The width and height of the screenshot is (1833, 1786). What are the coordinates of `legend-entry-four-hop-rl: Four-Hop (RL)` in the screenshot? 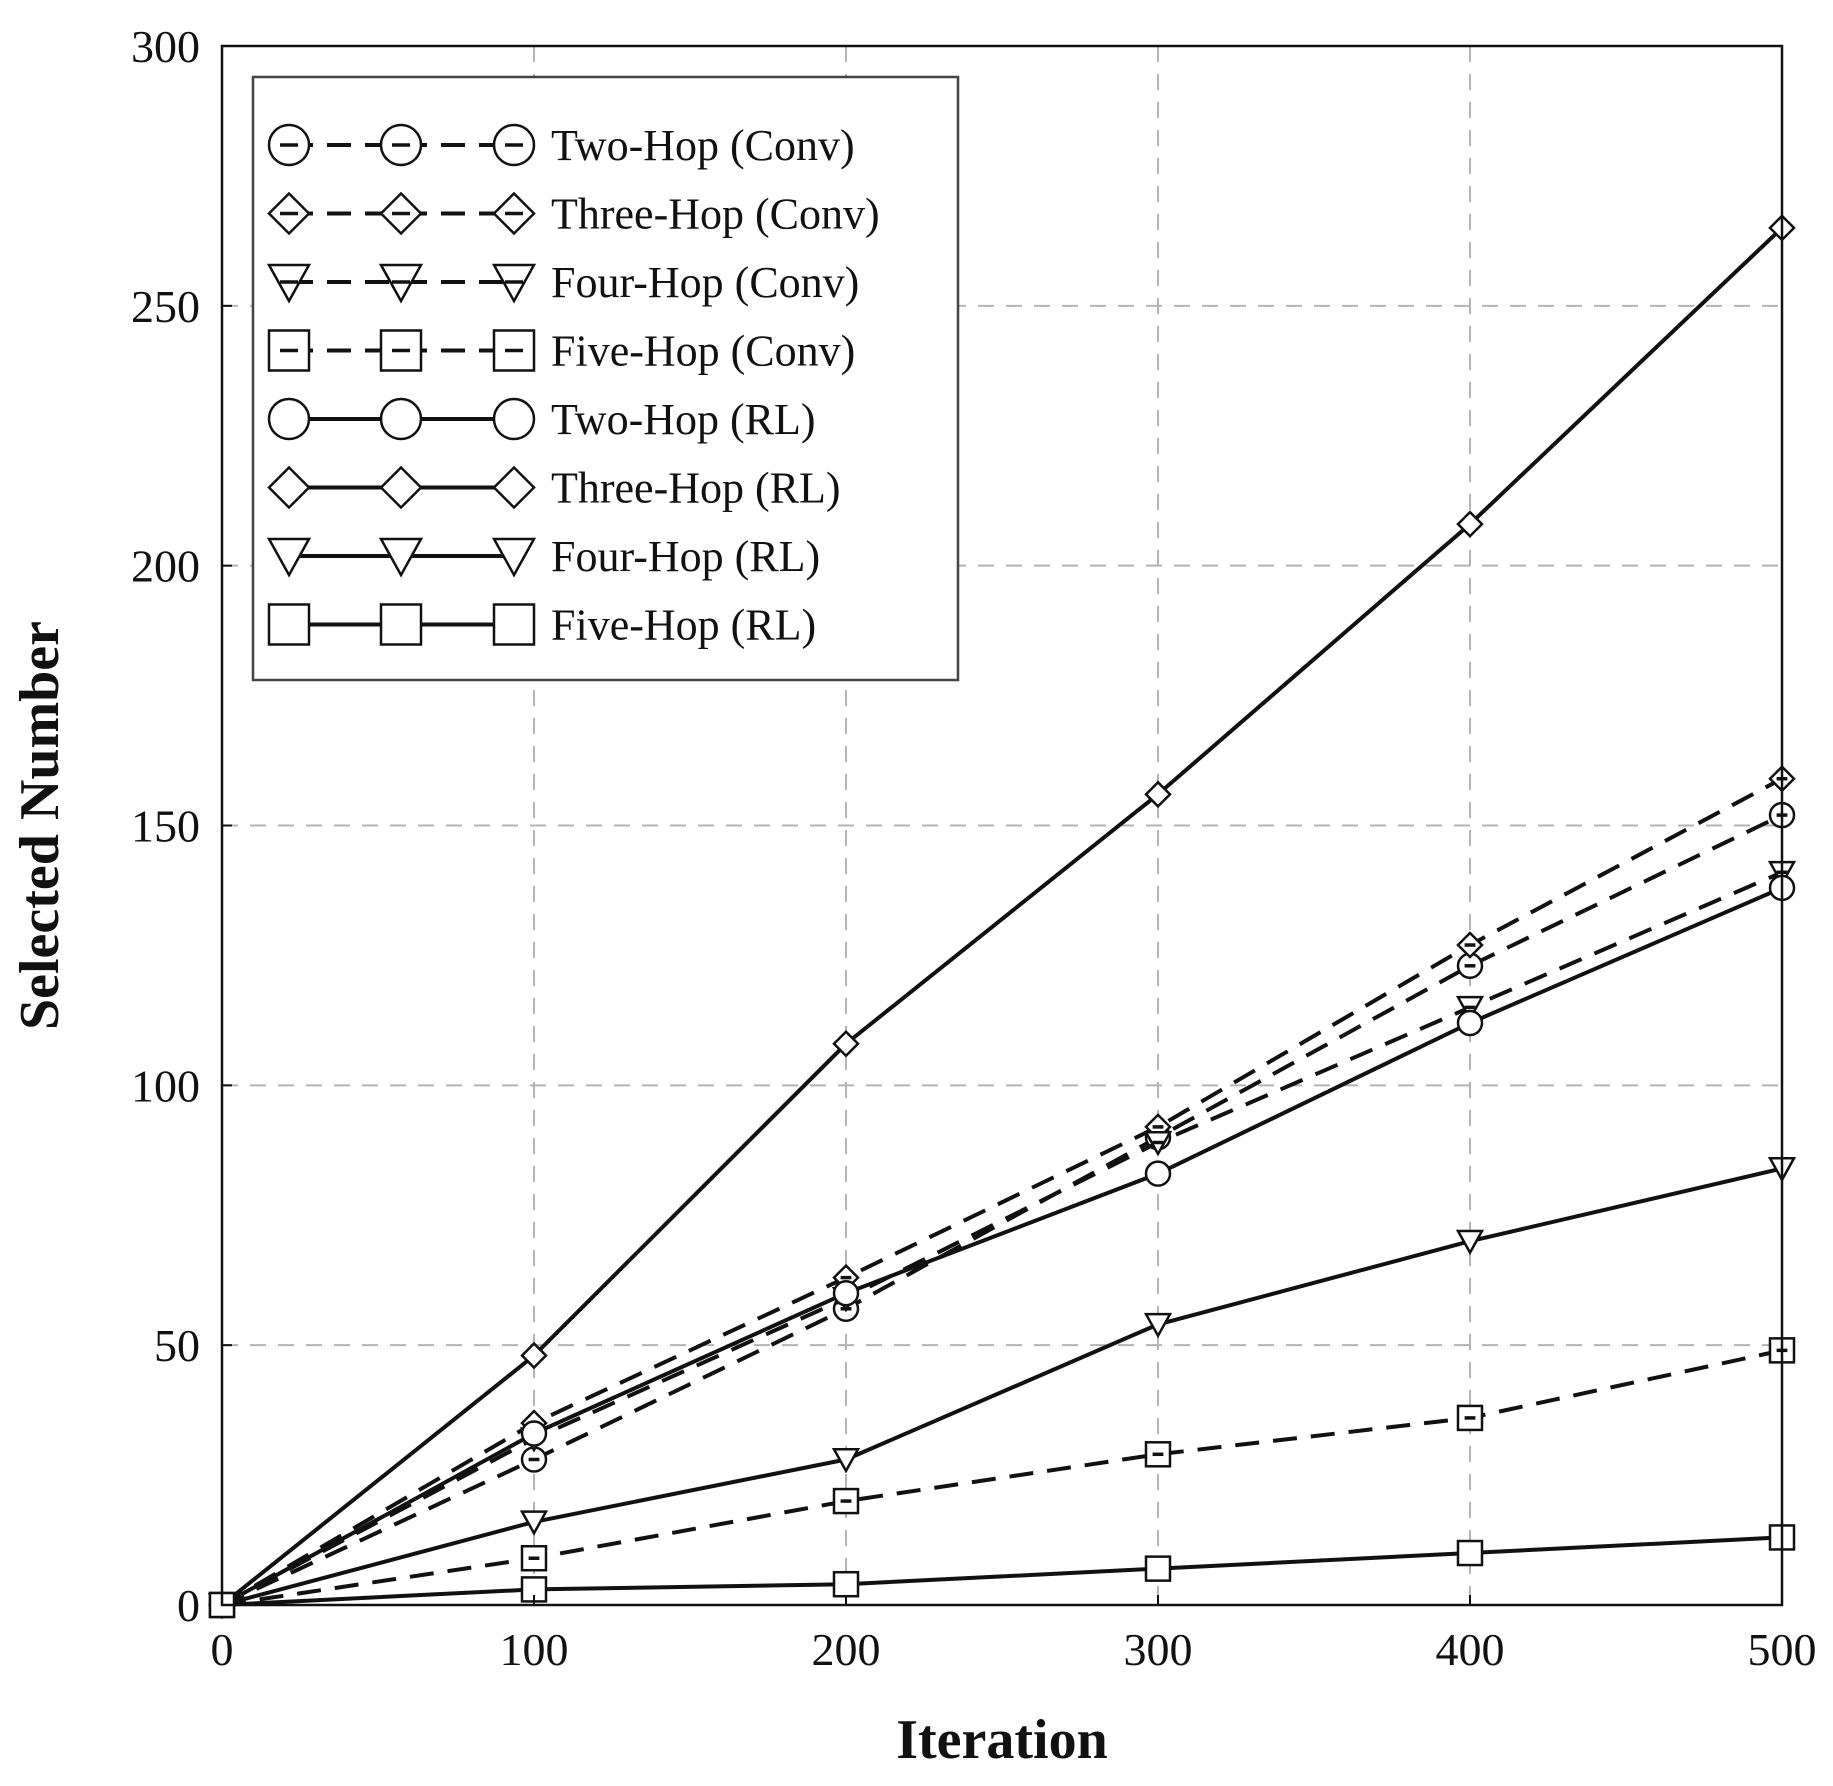 It's located at (543, 556).